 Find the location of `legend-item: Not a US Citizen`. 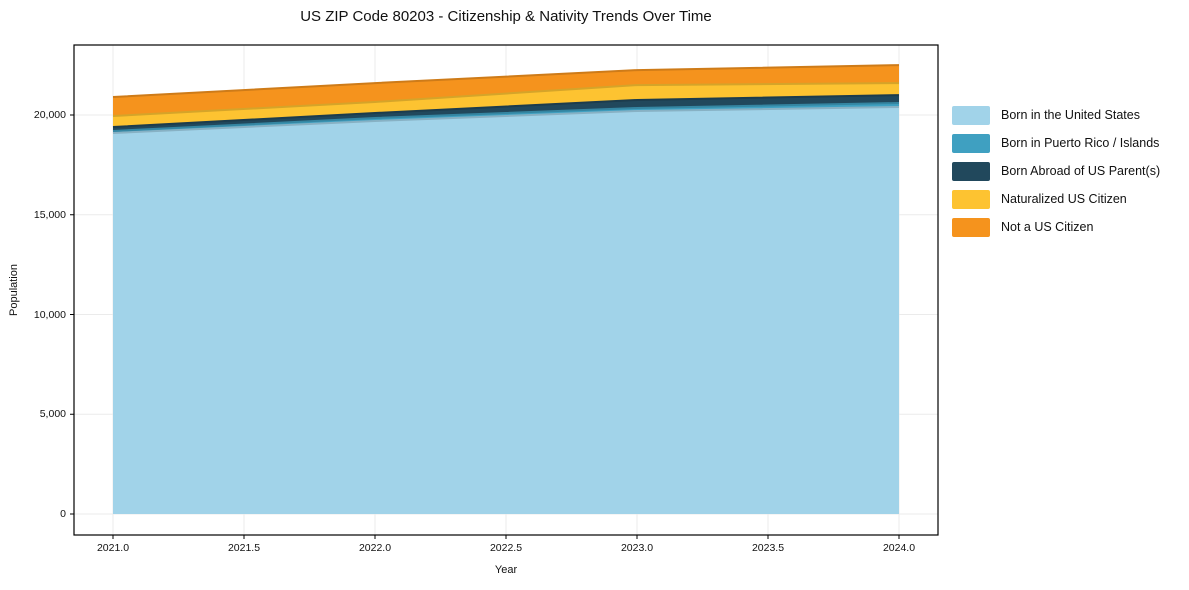

legend-item: Not a US Citizen is located at coordinates (1067, 227).